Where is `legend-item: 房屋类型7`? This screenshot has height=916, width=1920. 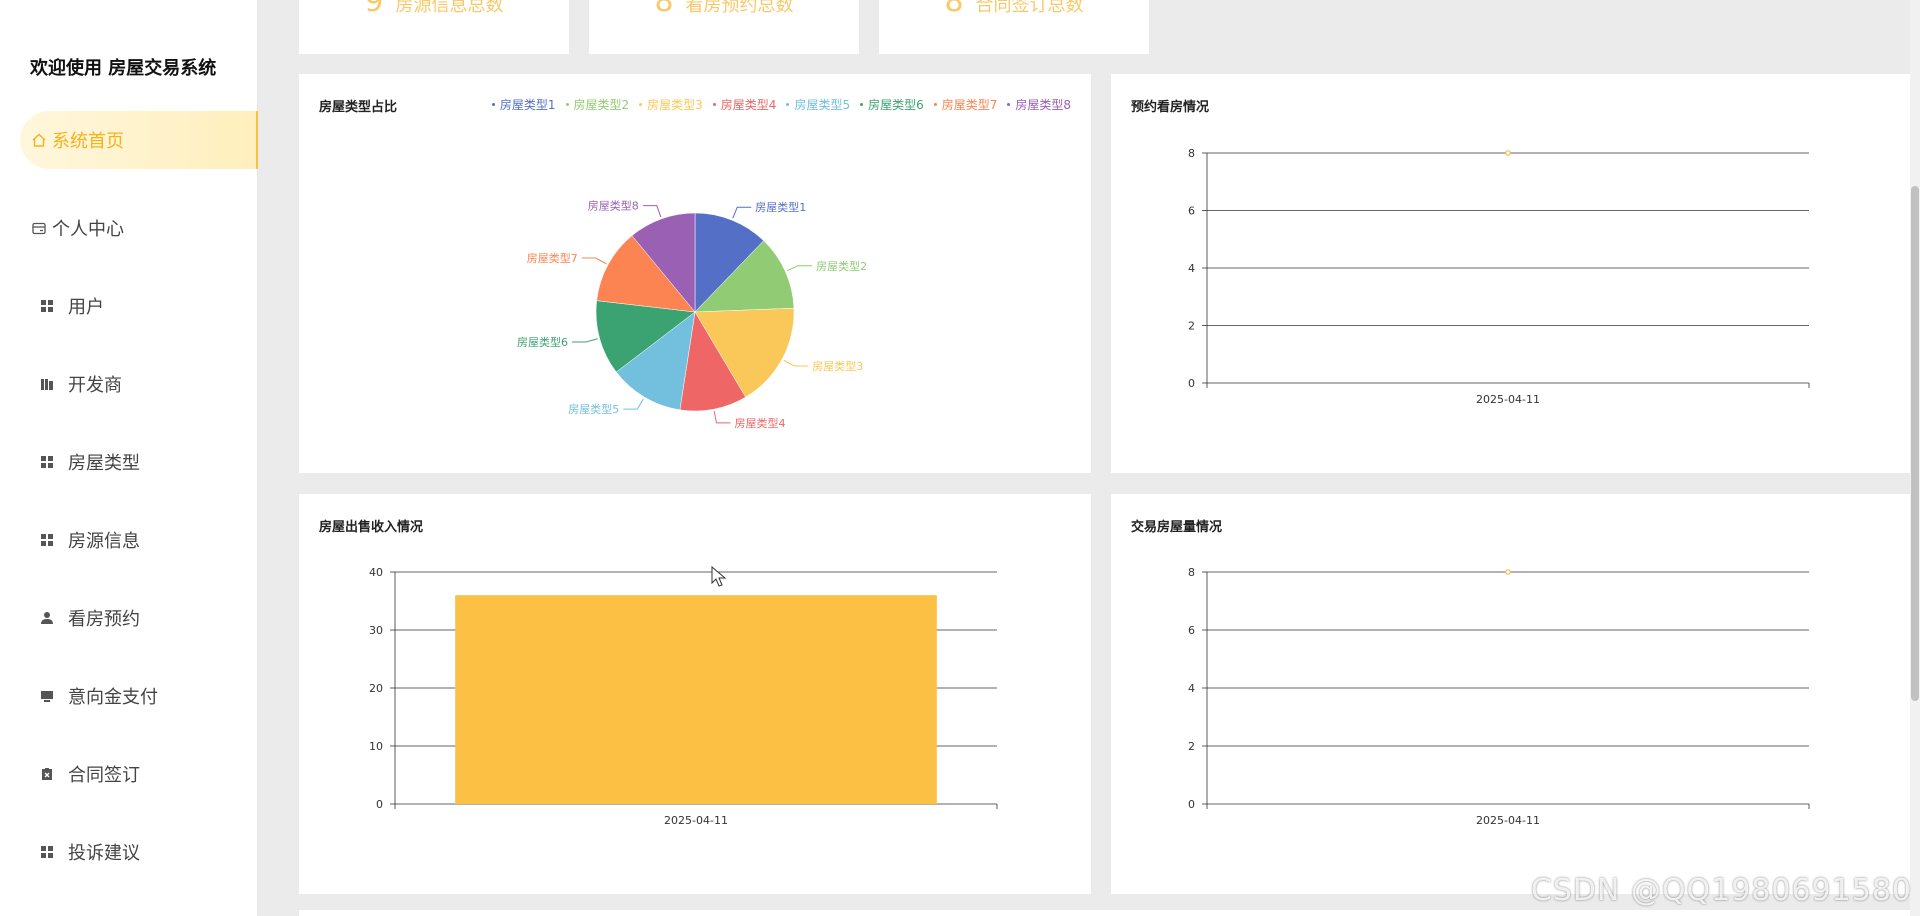 legend-item: 房屋类型7 is located at coordinates (965, 104).